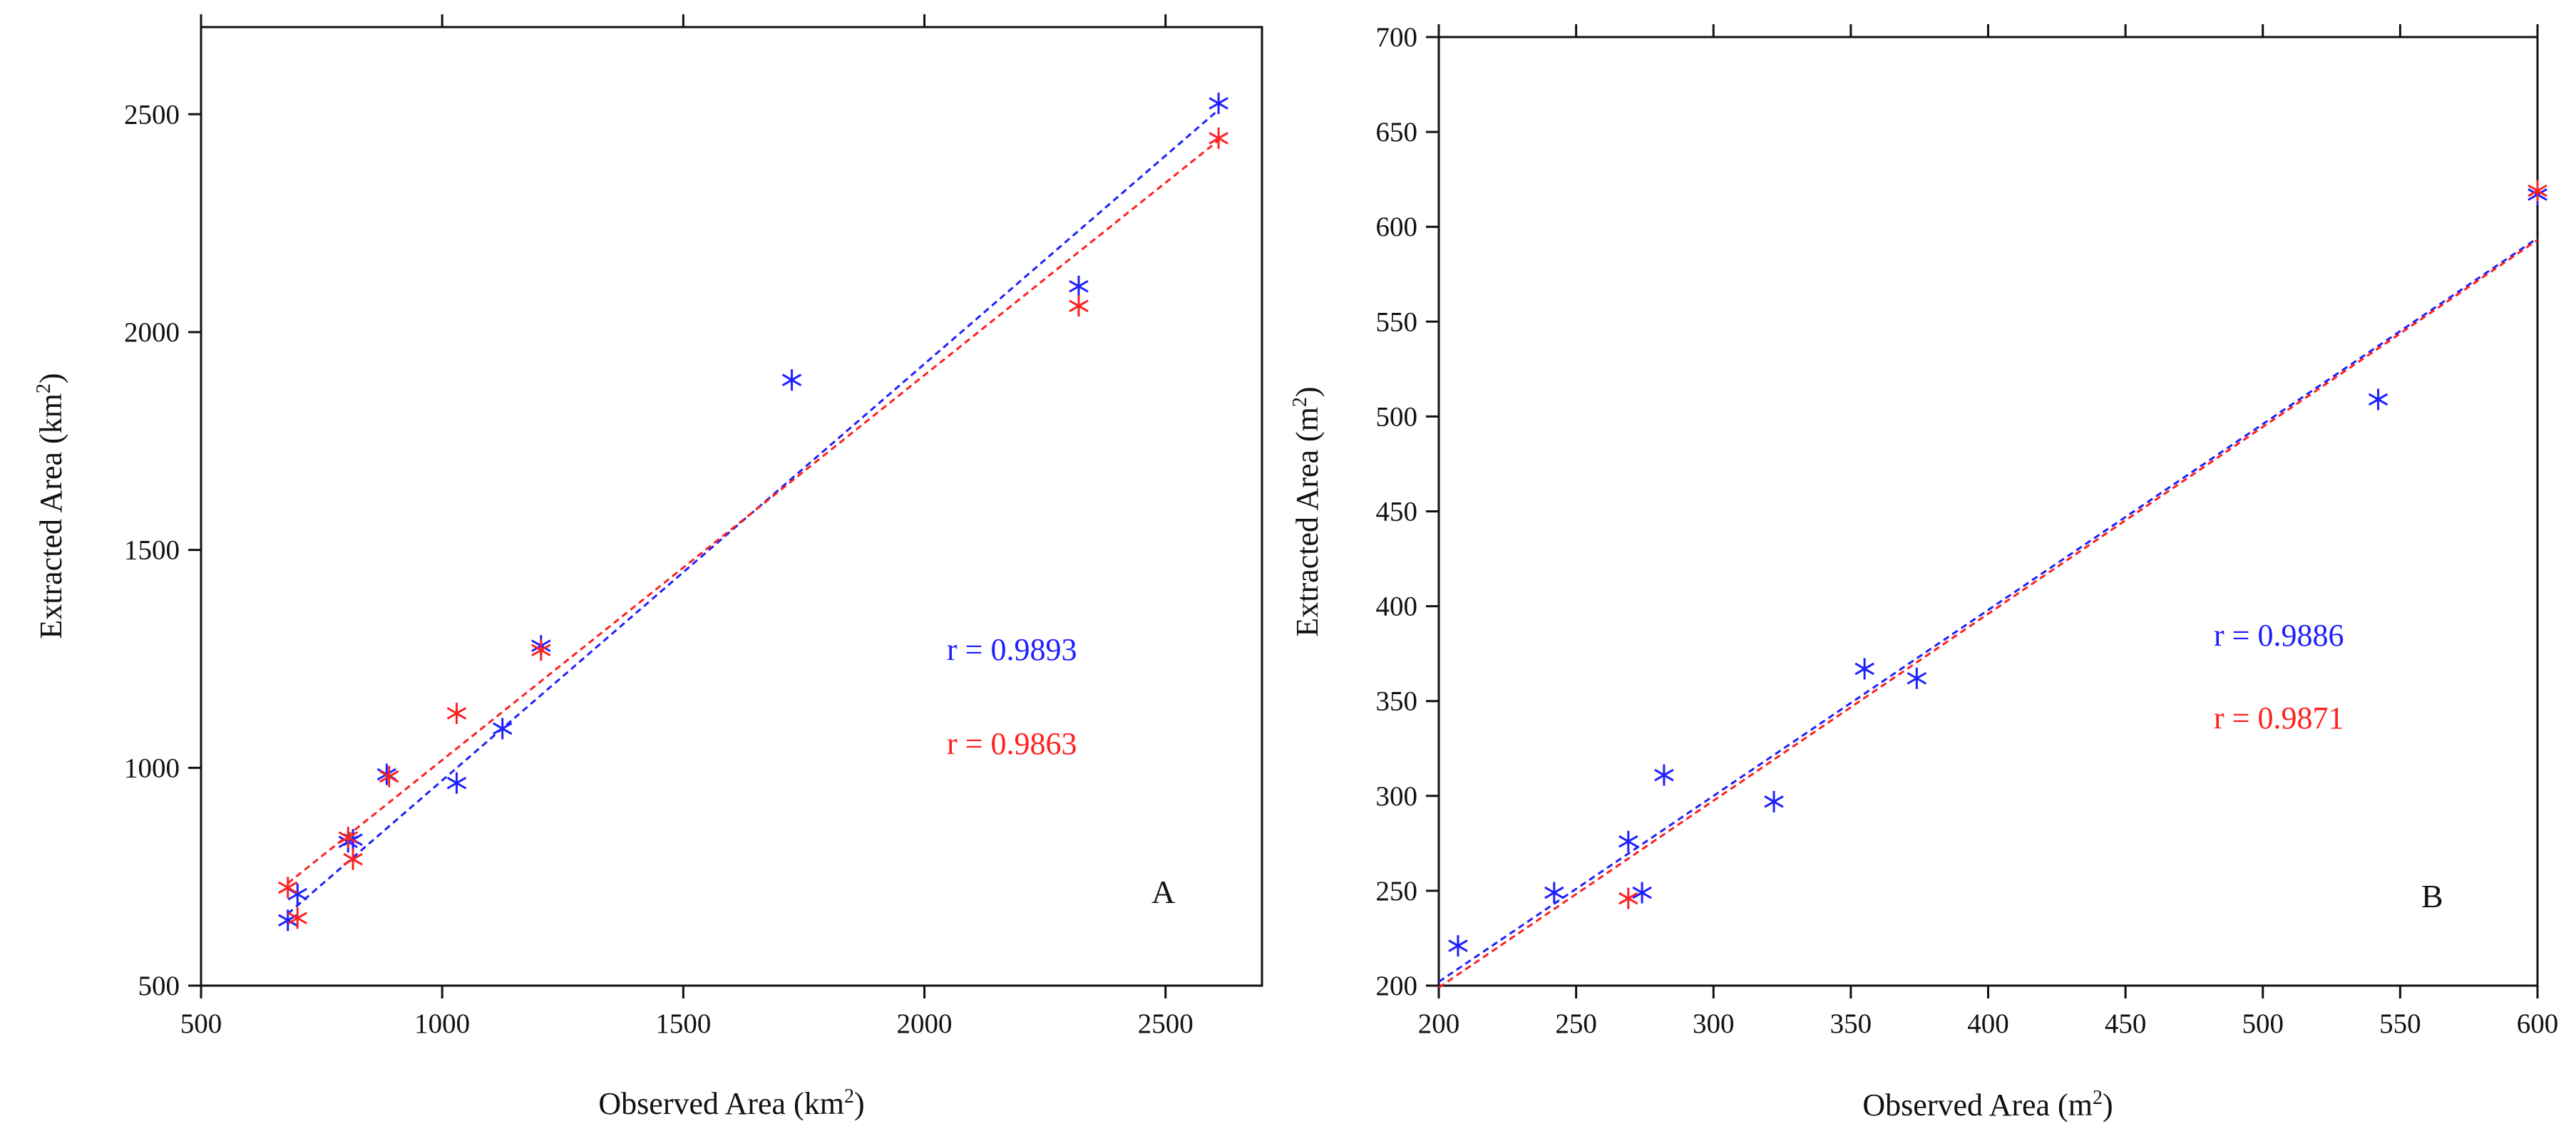 The width and height of the screenshot is (2576, 1146). What do you see at coordinates (152, 550) in the screenshot?
I see `panel-a-ytick-label: 1500` at bounding box center [152, 550].